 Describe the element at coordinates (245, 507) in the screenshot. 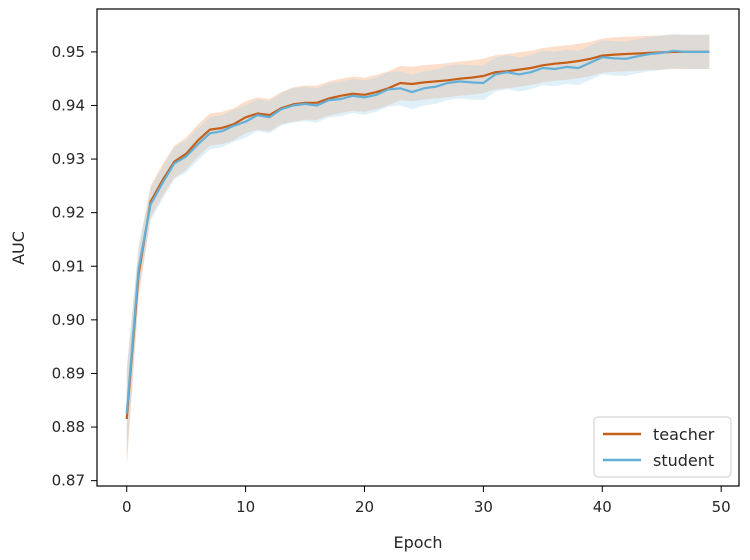

I see `x-tick-label: 10` at that location.